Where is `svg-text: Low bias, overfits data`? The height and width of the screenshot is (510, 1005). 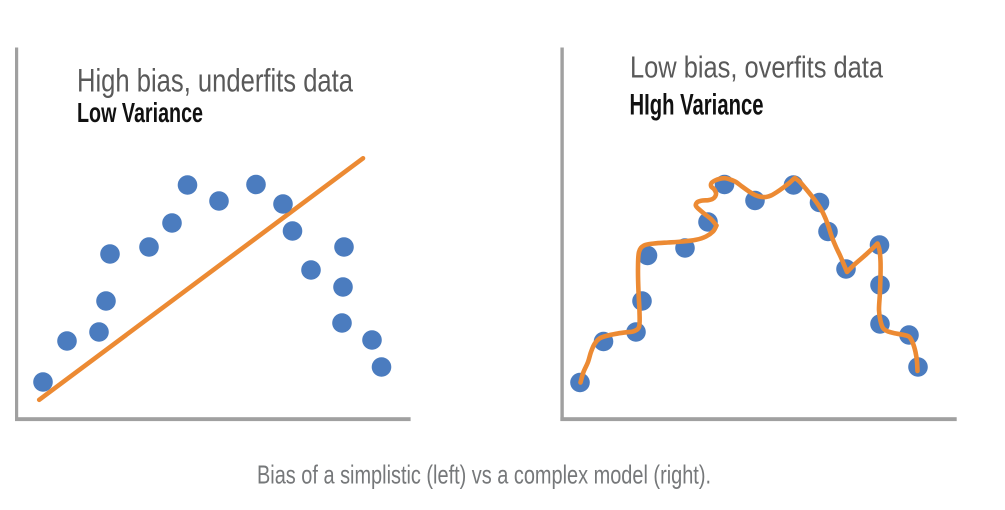 svg-text: Low bias, overfits data is located at coordinates (757, 67).